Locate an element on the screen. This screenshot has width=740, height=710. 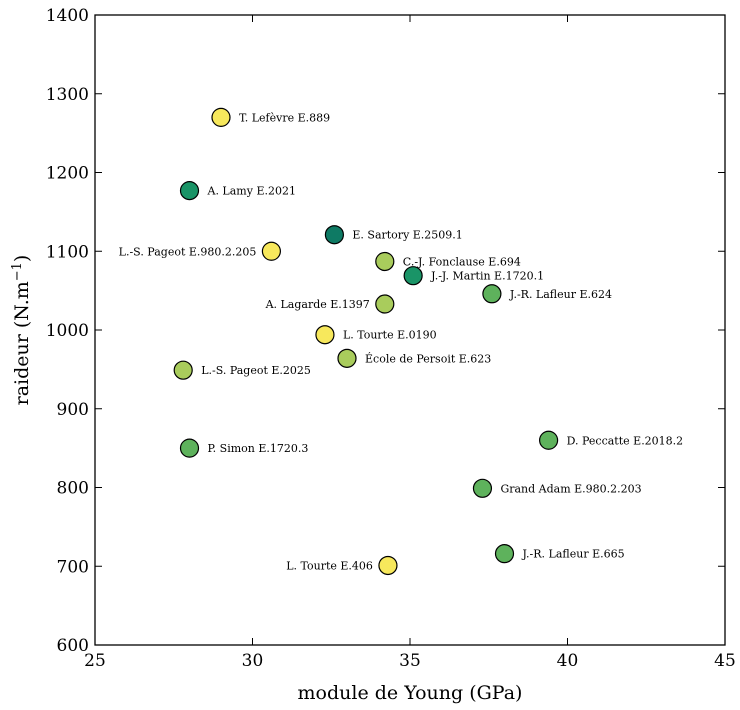
point-label: L. Tourte E.406 is located at coordinates (329, 565).